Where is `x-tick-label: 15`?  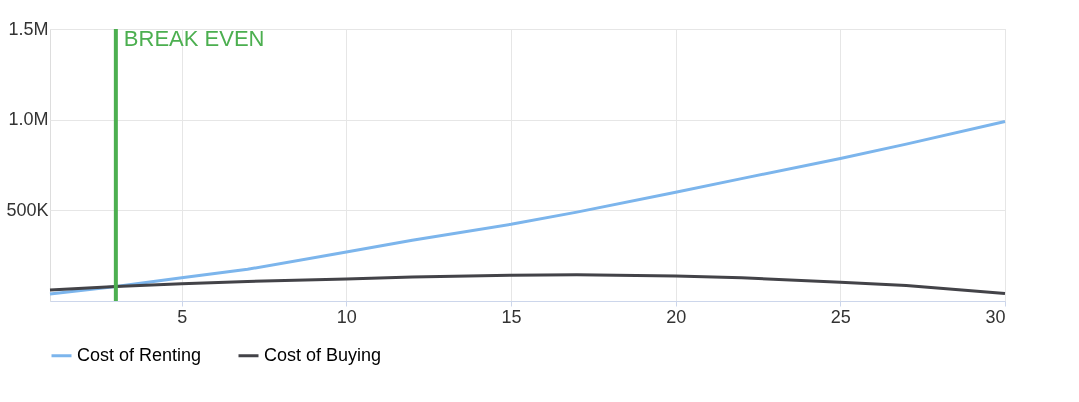
x-tick-label: 15 is located at coordinates (511, 316).